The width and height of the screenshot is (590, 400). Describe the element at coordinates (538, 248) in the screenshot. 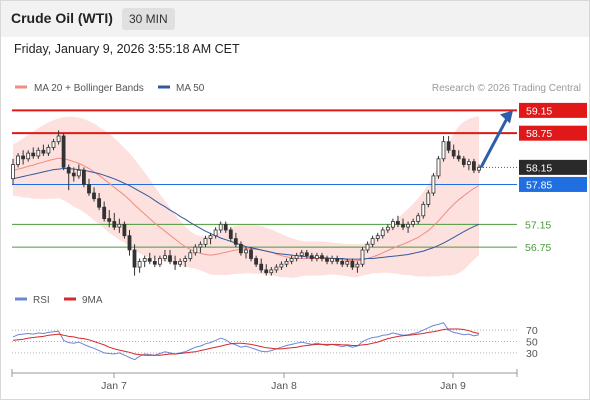

I see `support-label: 56.75` at that location.